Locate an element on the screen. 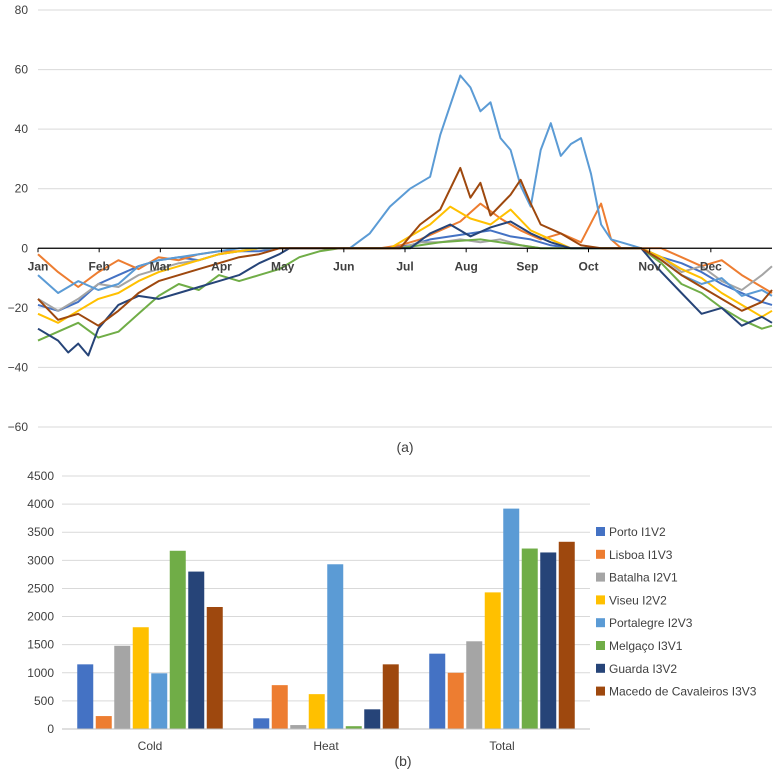  y-tick-label: 1000 is located at coordinates (40, 673).